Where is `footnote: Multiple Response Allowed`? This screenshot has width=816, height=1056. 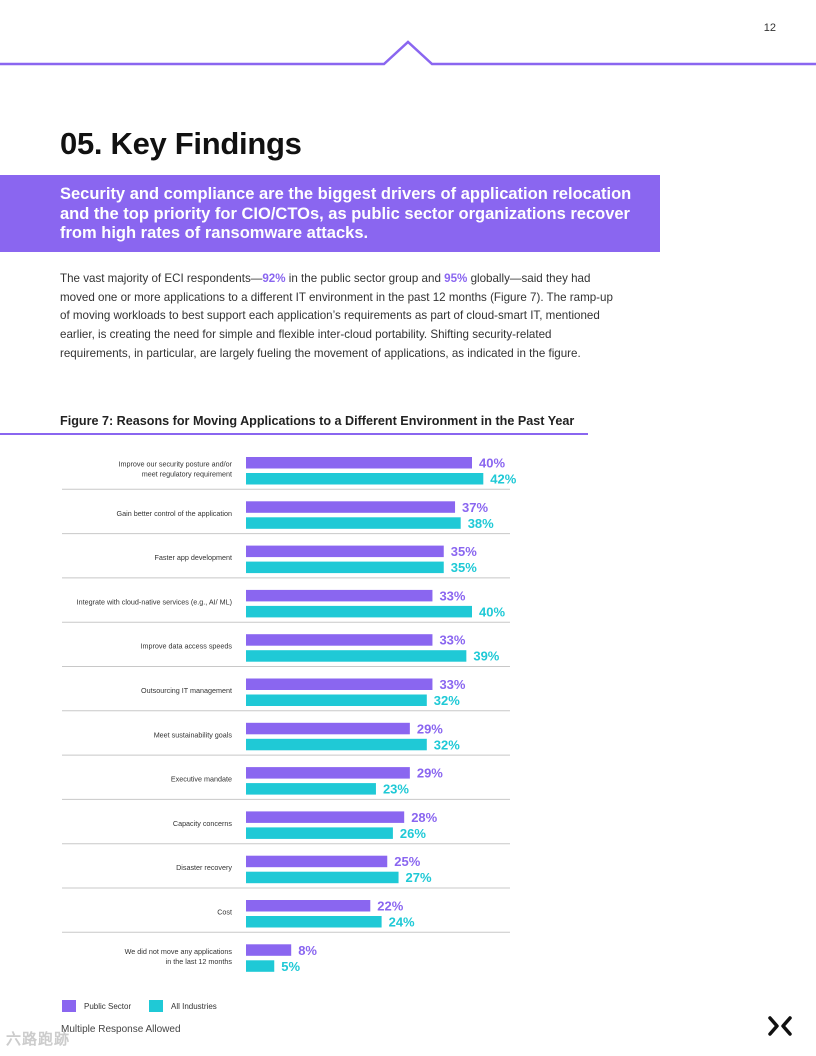 footnote: Multiple Response Allowed is located at coordinates (121, 1029).